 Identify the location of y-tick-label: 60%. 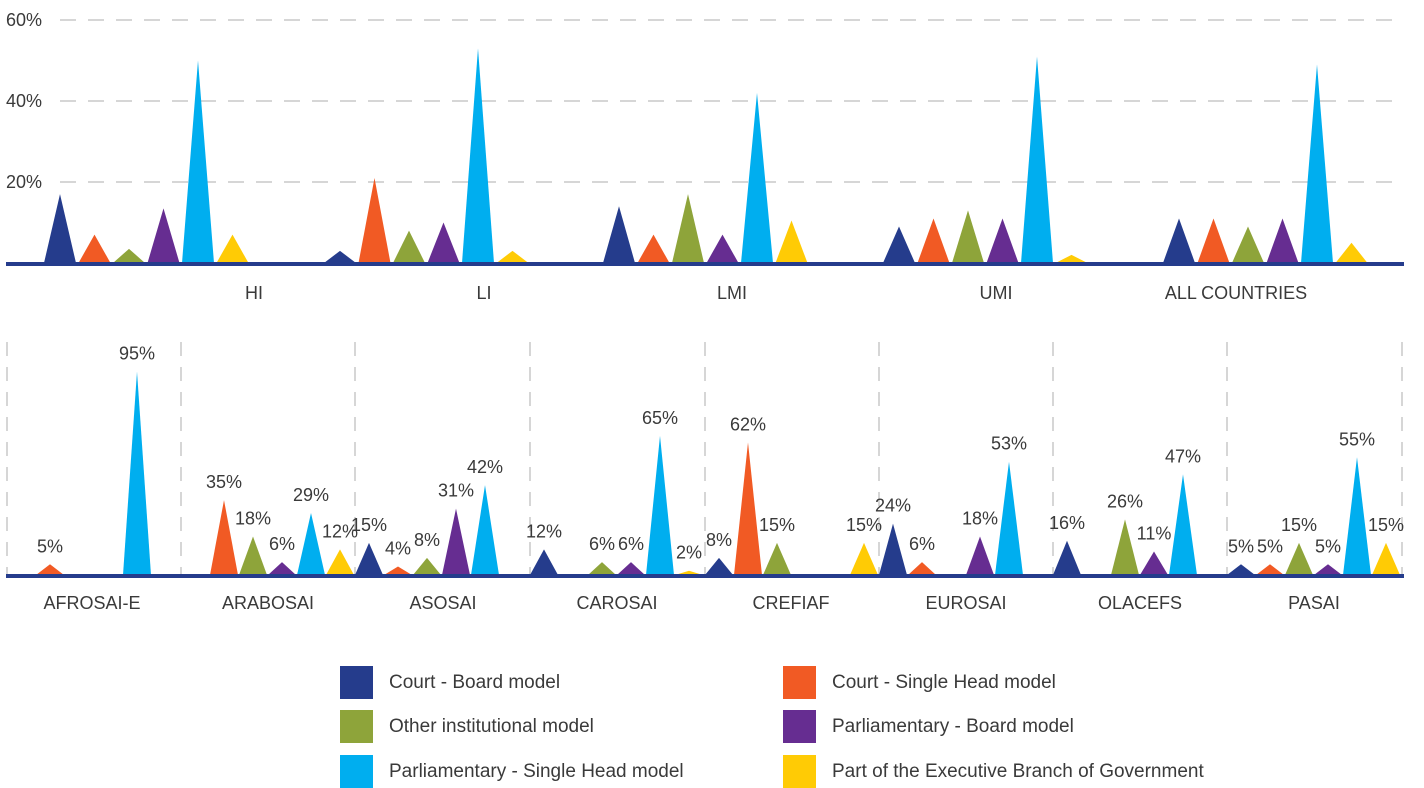
(24, 20).